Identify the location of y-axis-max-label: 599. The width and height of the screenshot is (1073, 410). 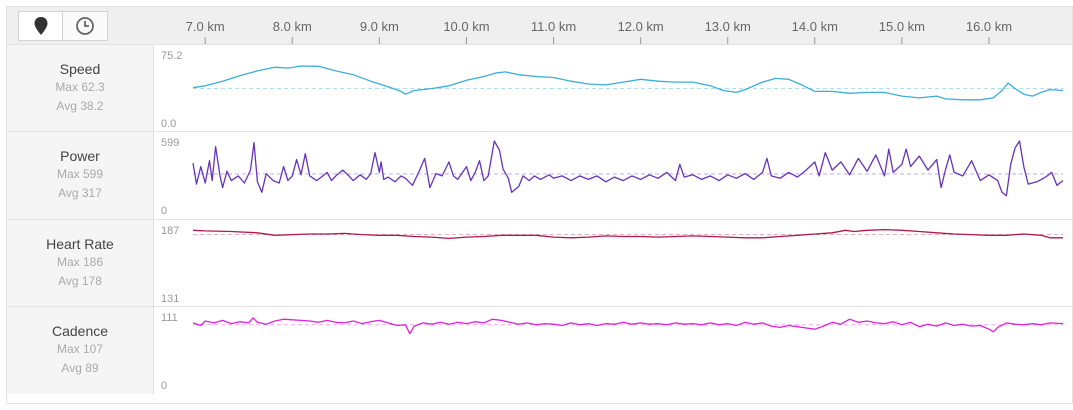
(170, 143).